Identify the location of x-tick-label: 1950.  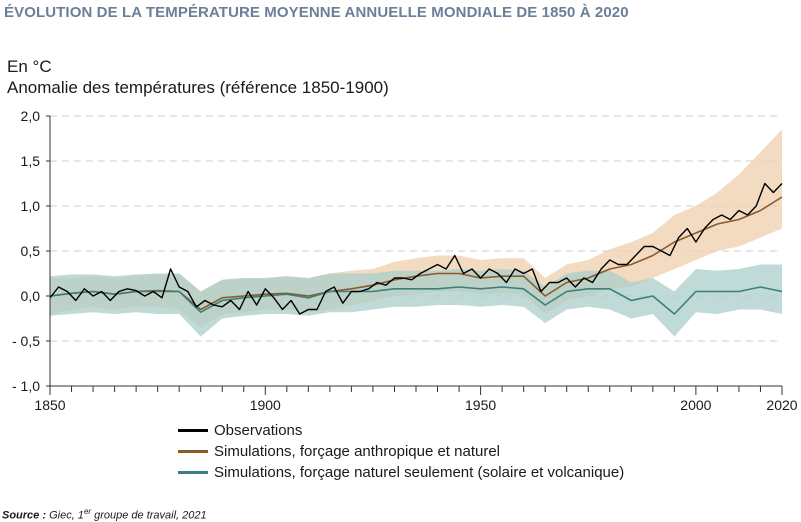
(480, 405).